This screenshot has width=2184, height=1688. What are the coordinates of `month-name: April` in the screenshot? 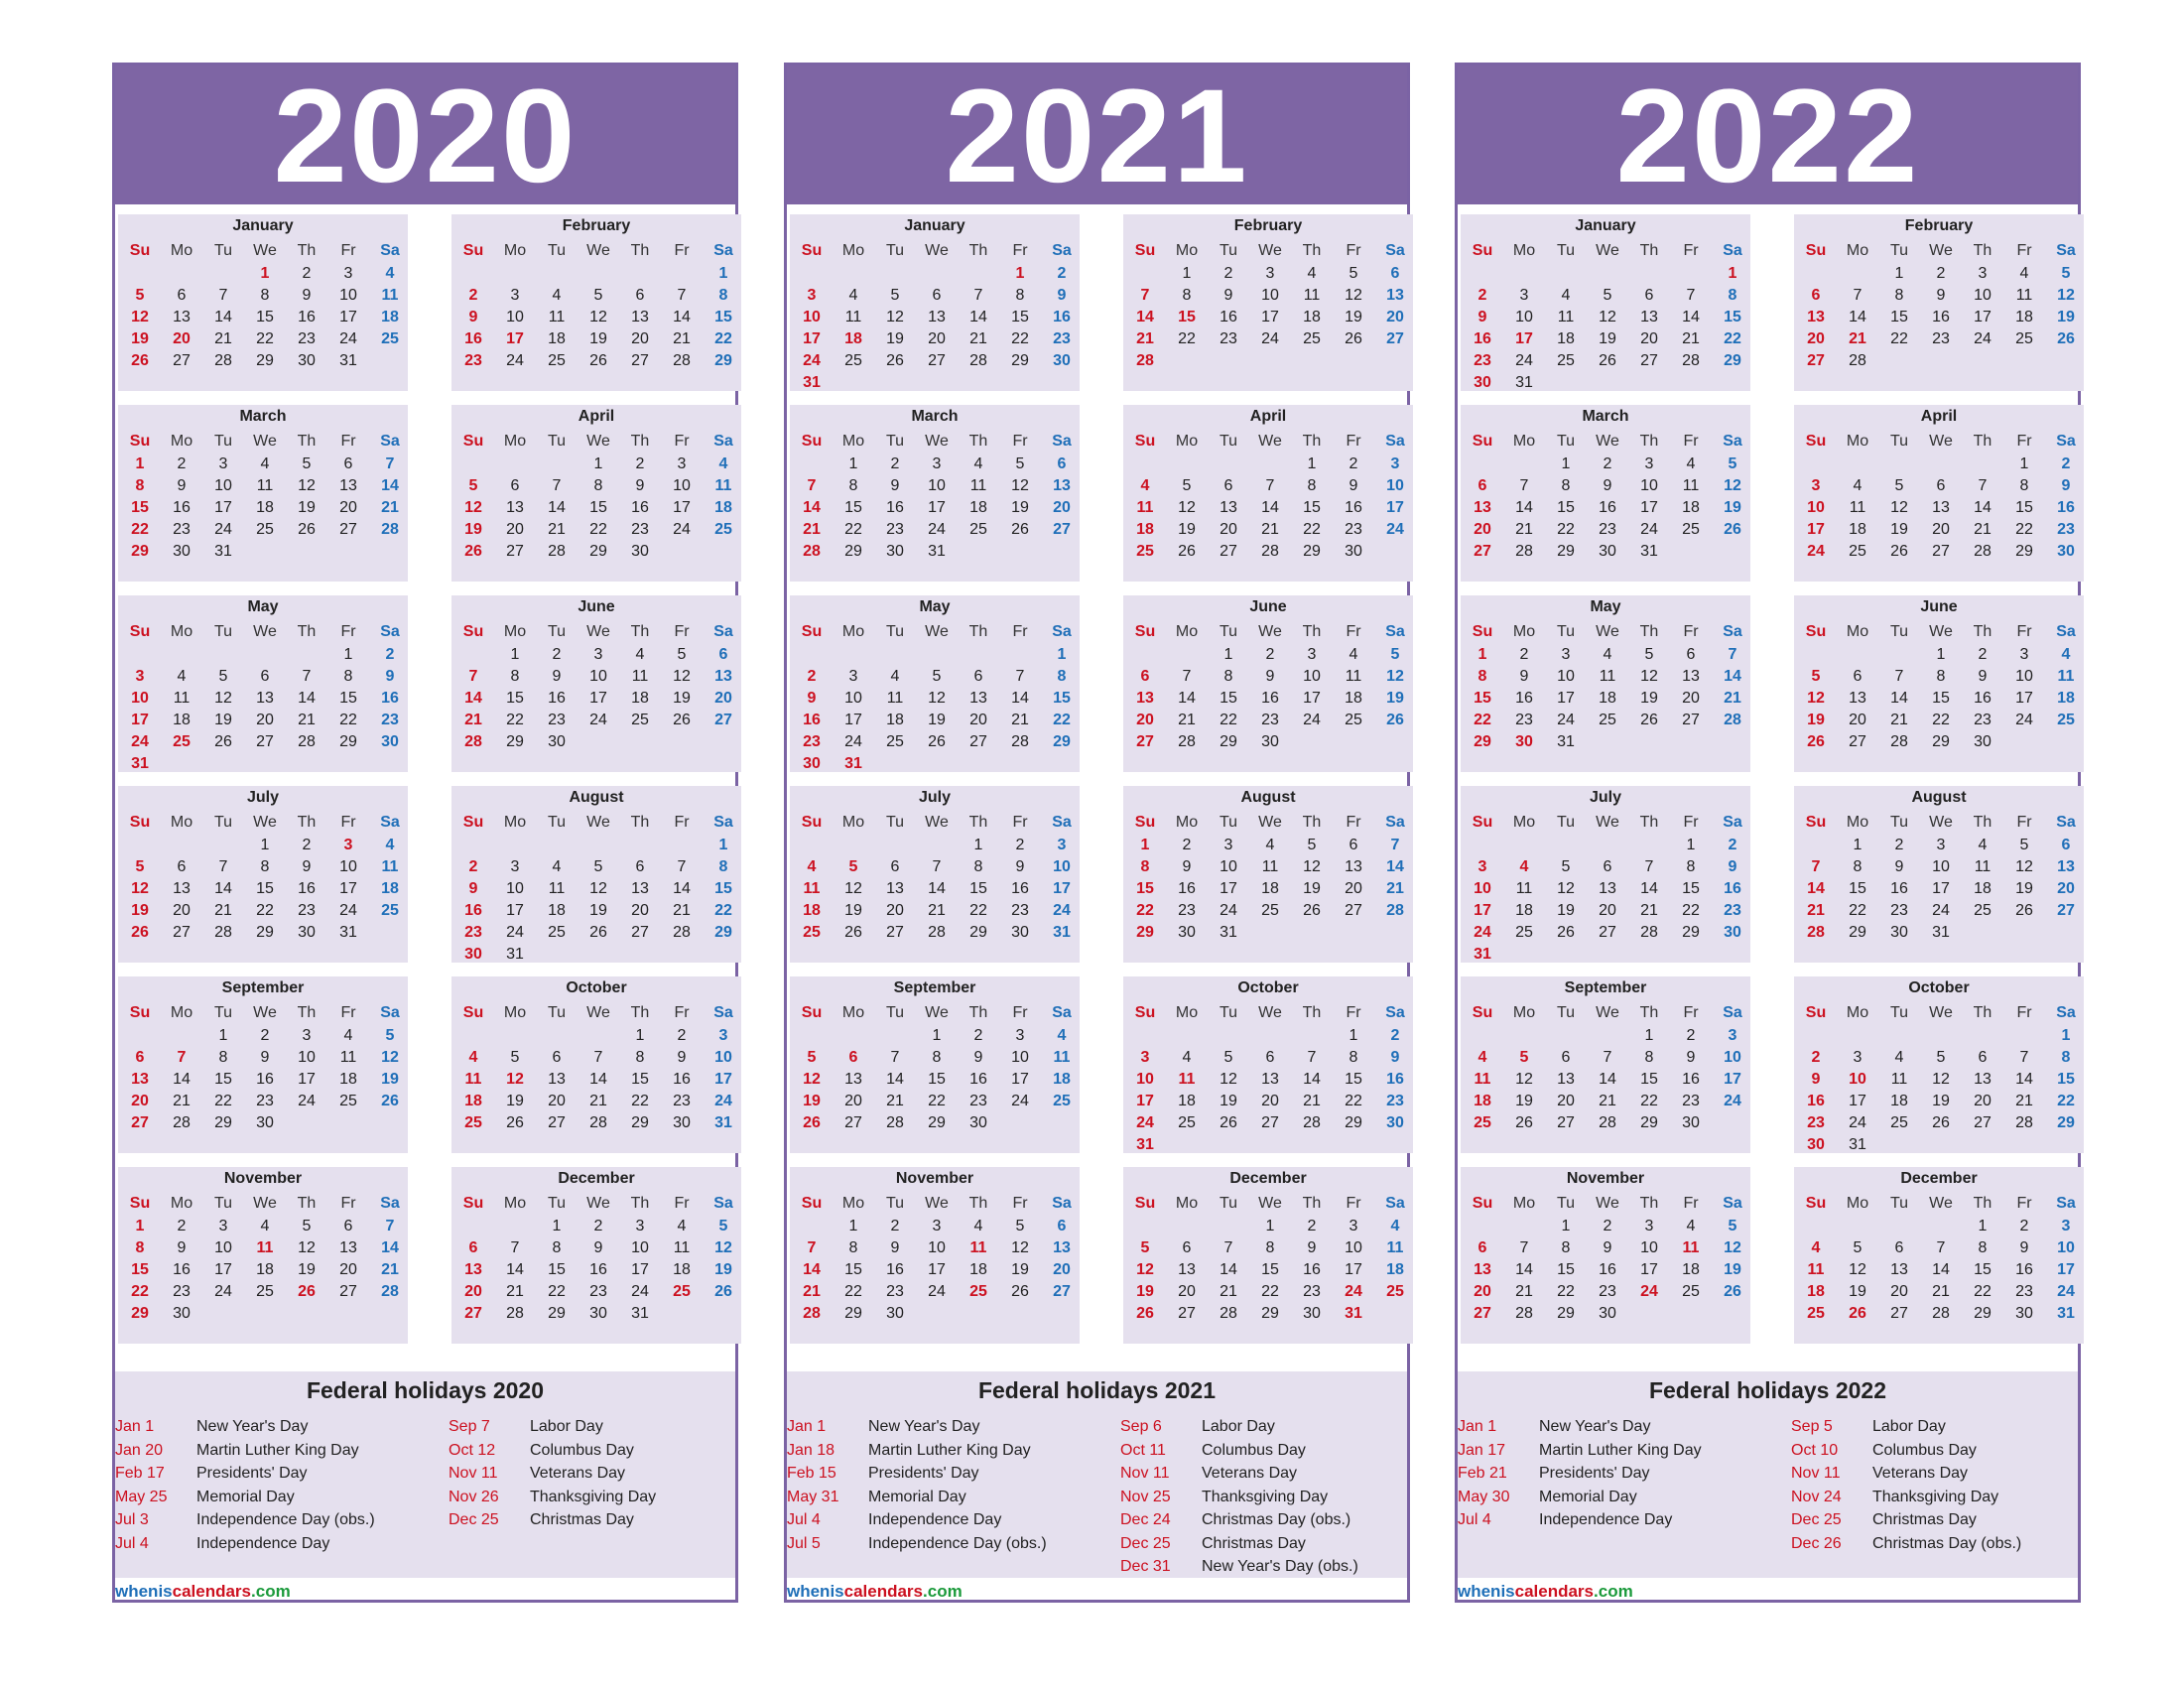 It's located at (1268, 417).